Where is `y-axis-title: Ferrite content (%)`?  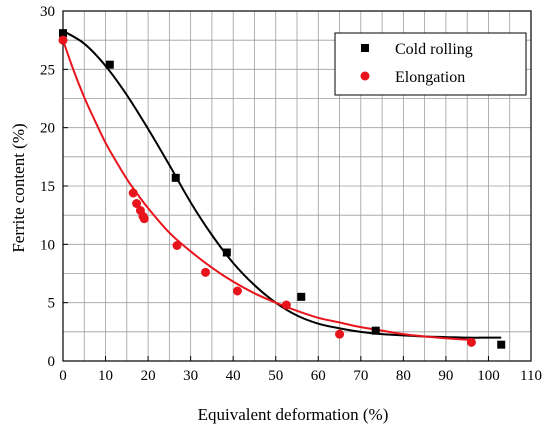
y-axis-title: Ferrite content (%) is located at coordinates (18, 187).